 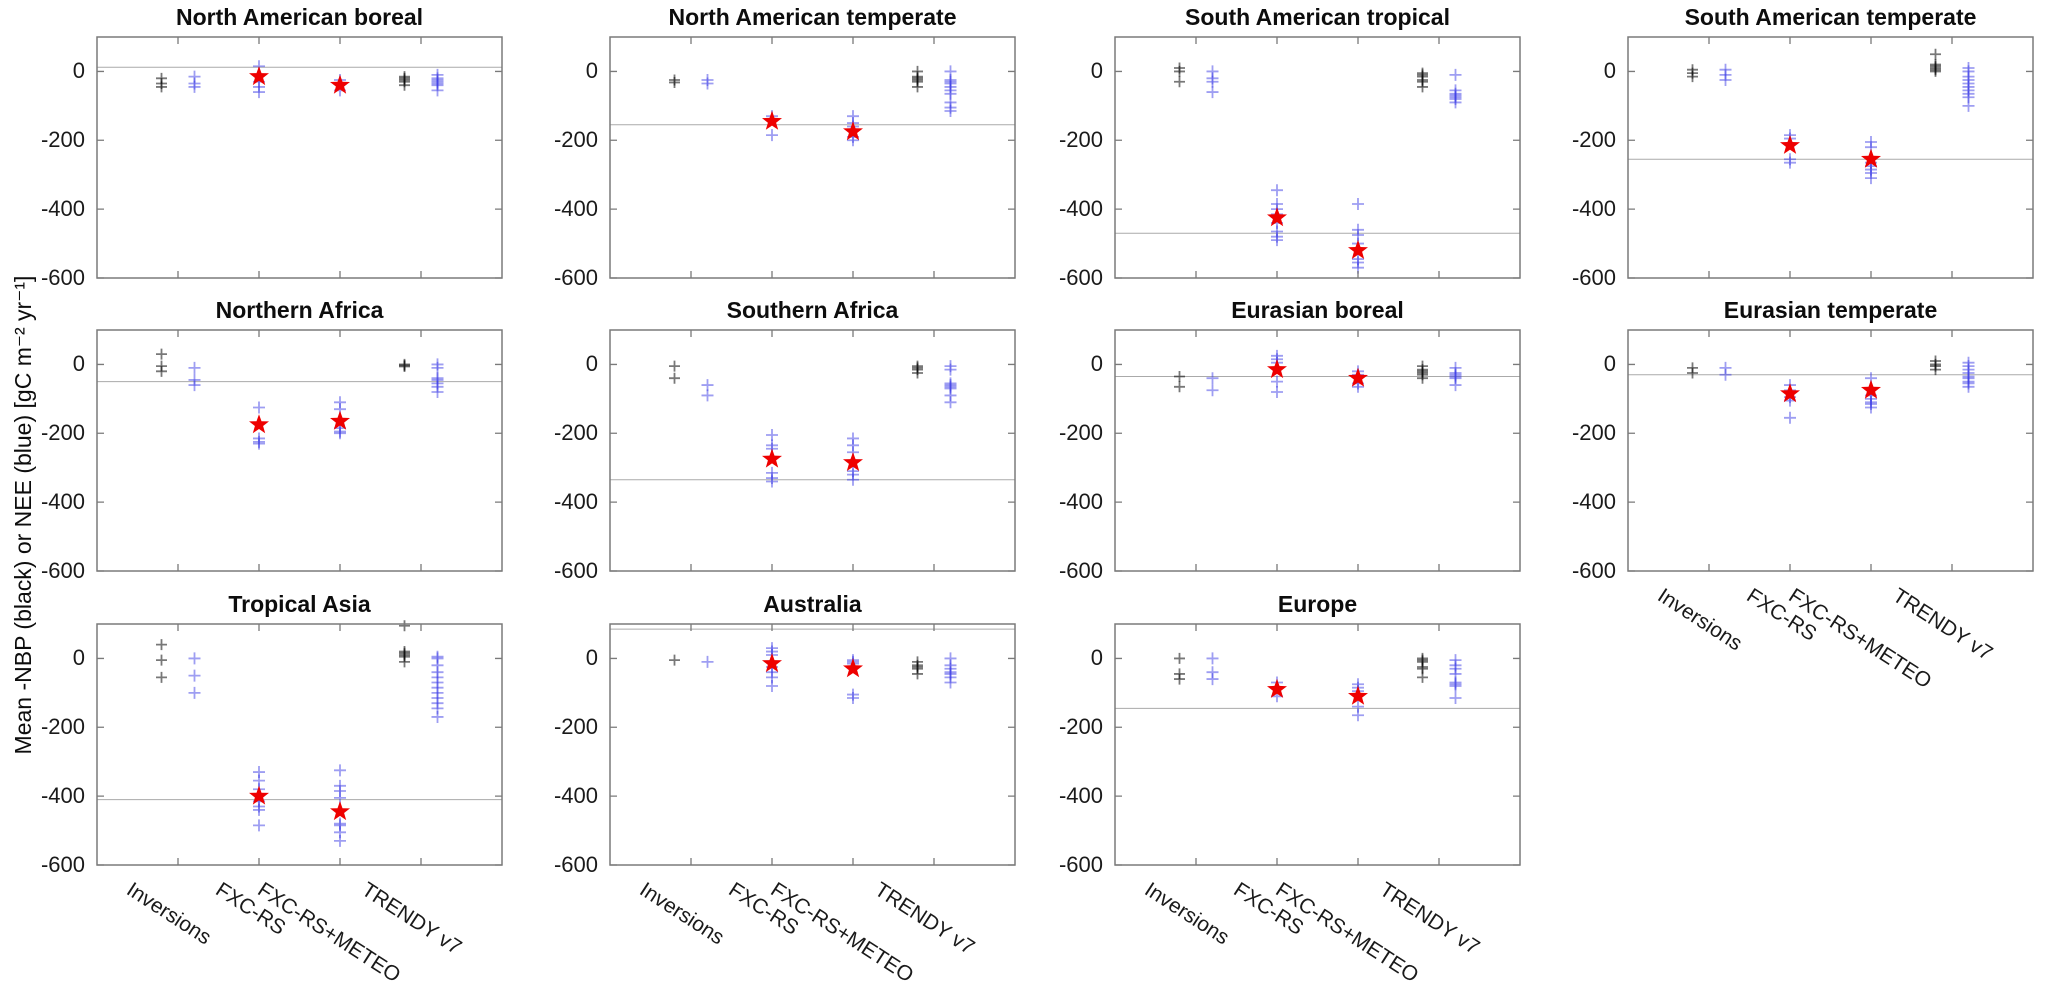 I want to click on subplot-title: South American tropical, so click(x=1317, y=17).